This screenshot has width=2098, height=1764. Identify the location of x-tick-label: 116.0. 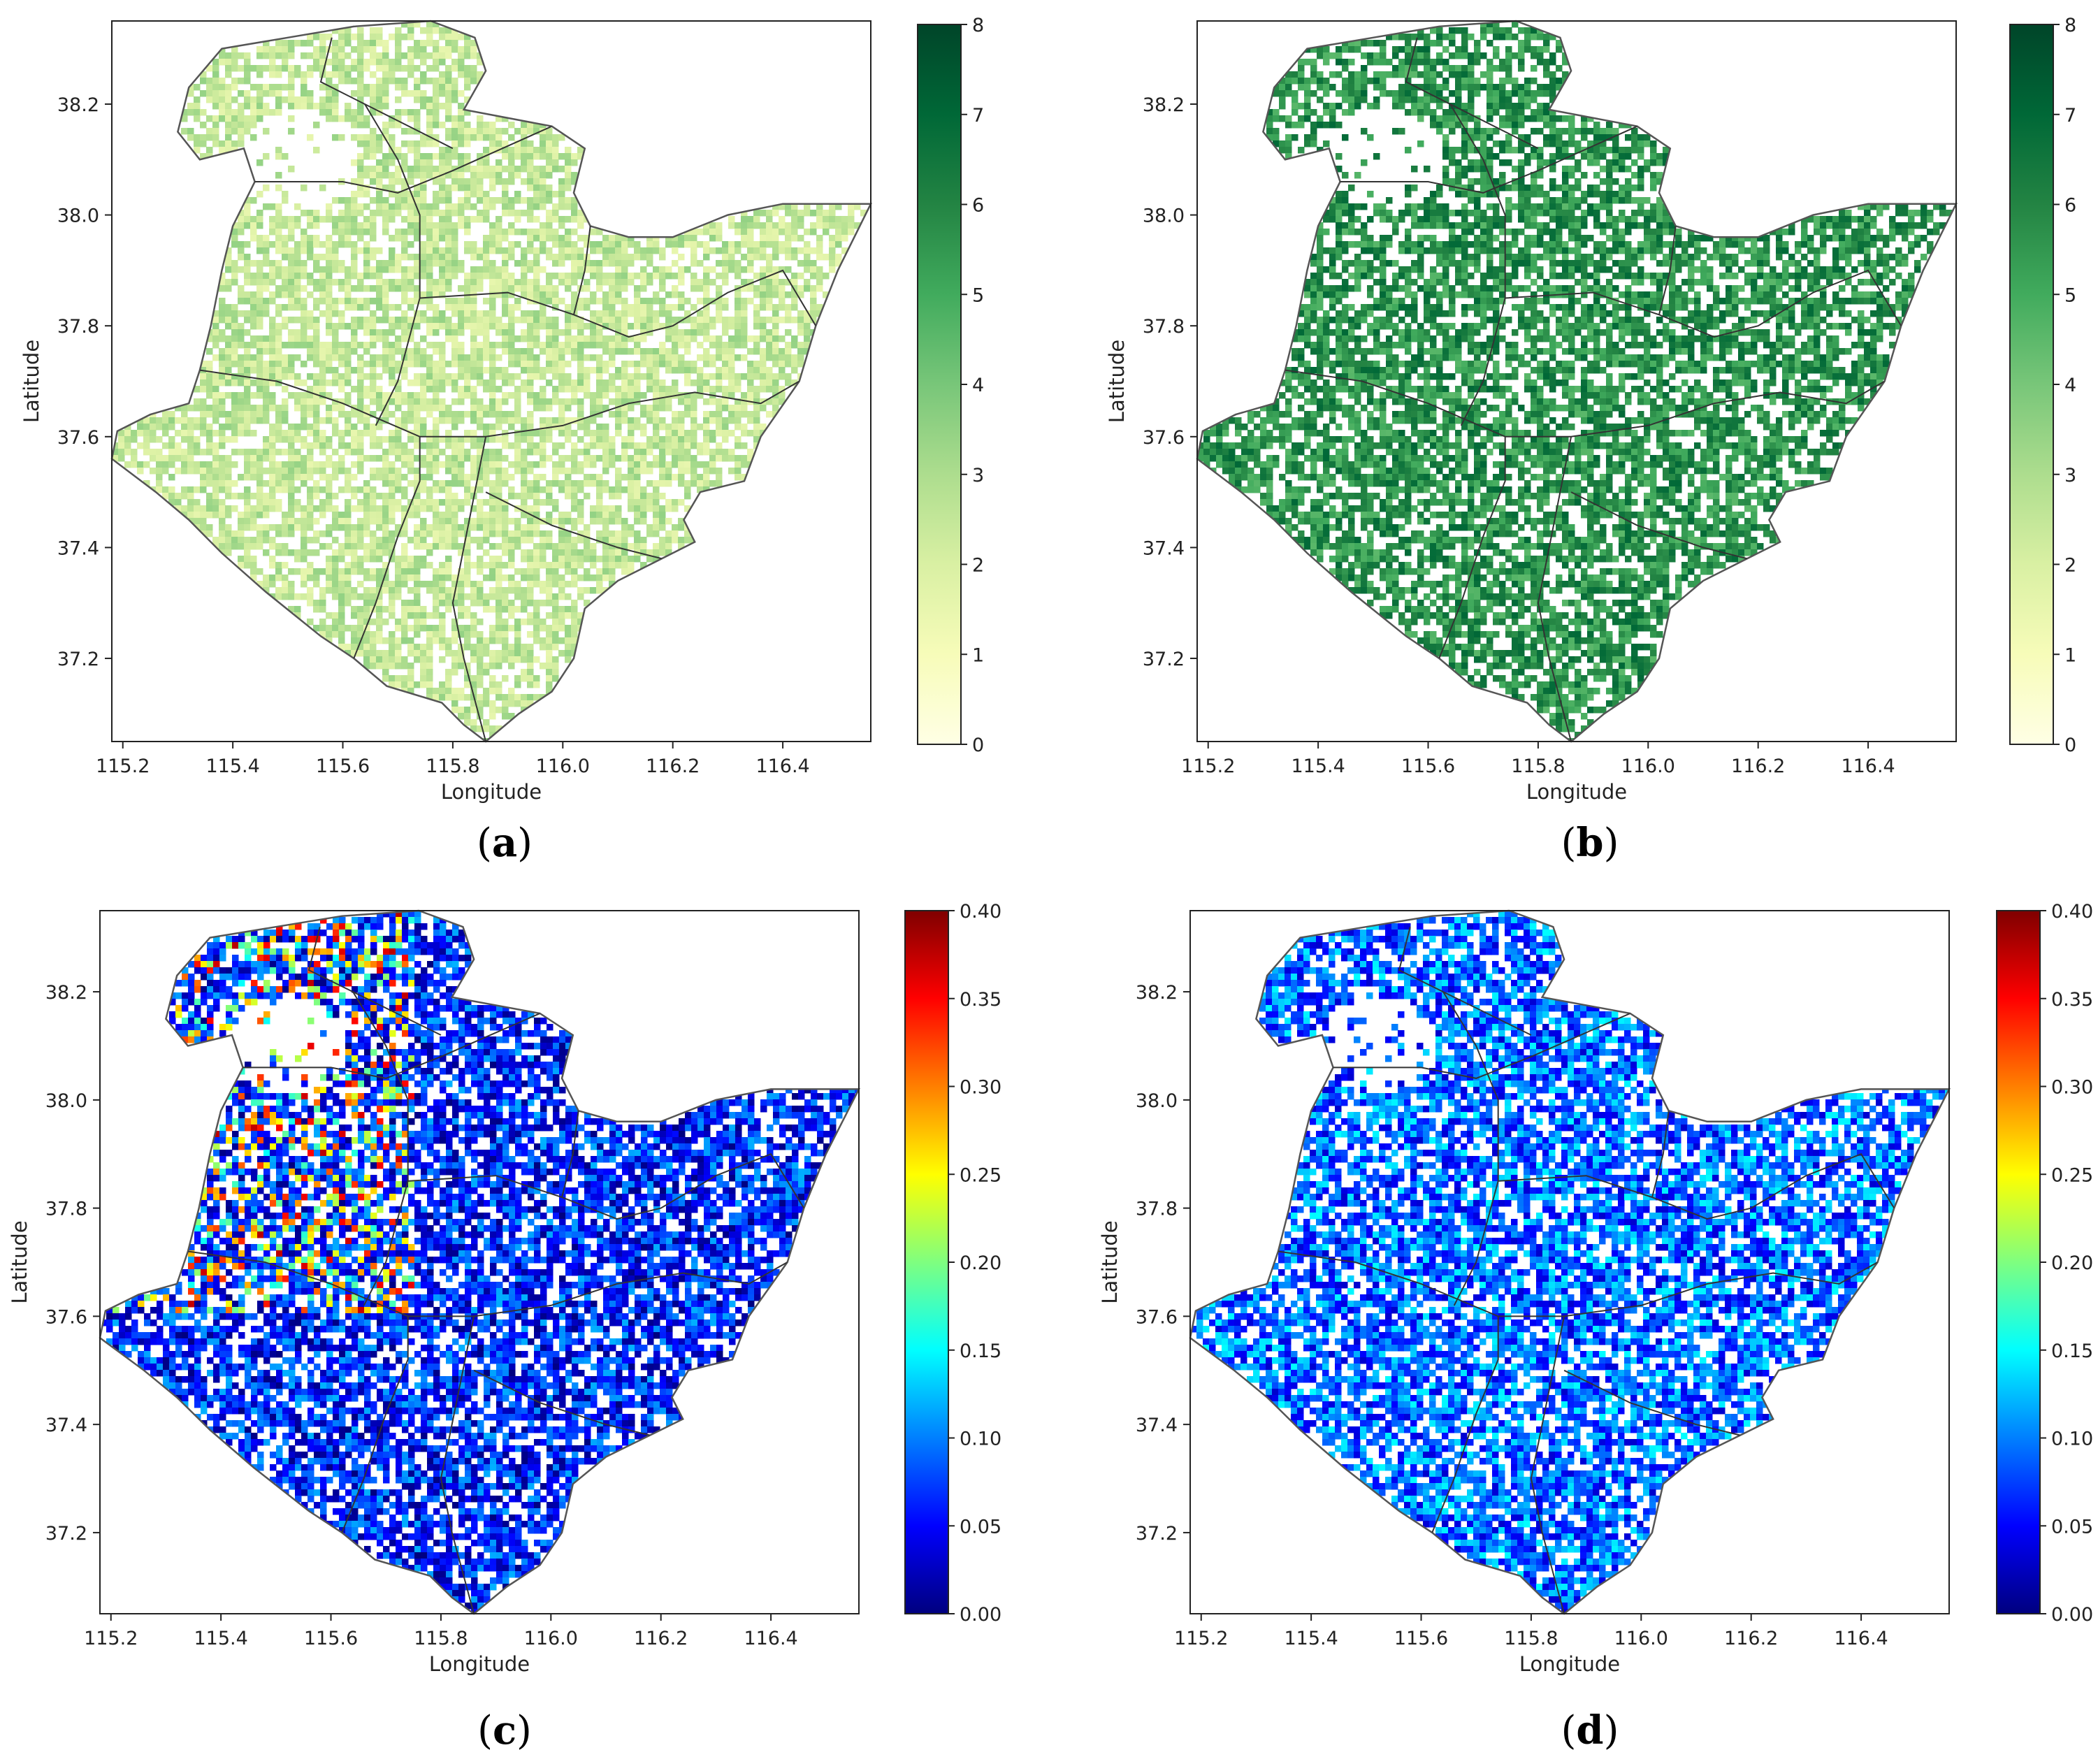
(563, 766).